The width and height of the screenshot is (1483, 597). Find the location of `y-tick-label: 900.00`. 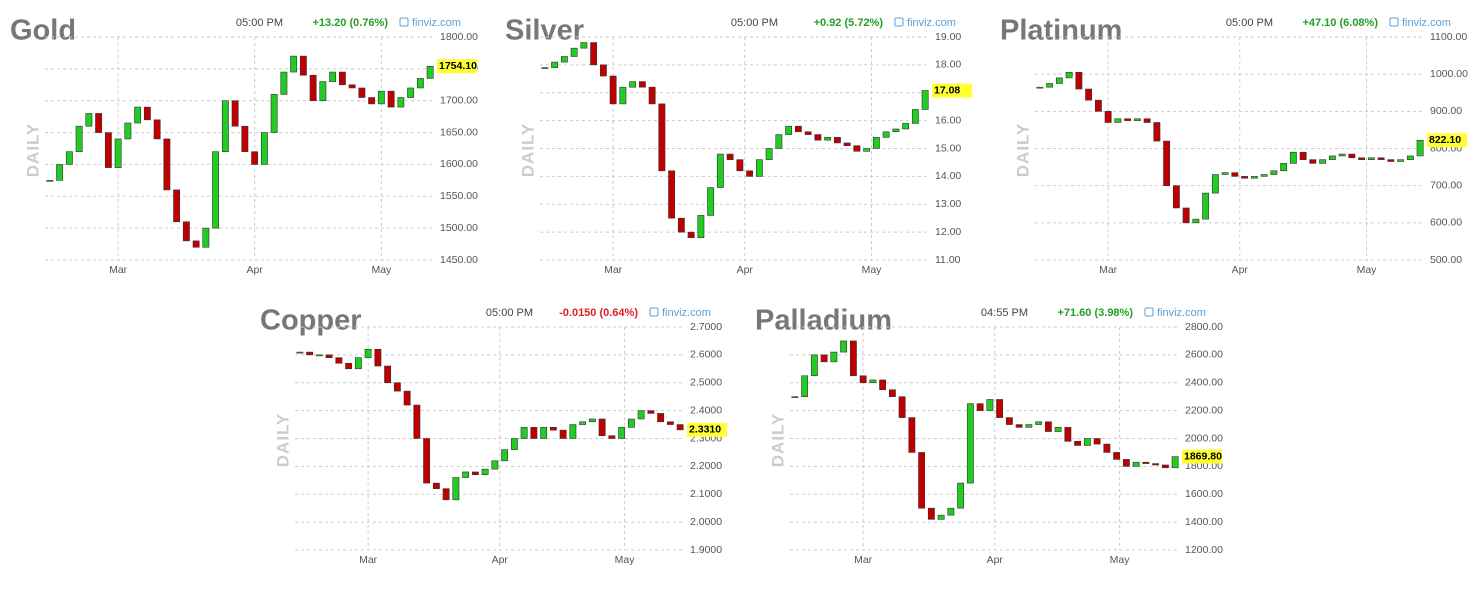

y-tick-label: 900.00 is located at coordinates (1446, 111).